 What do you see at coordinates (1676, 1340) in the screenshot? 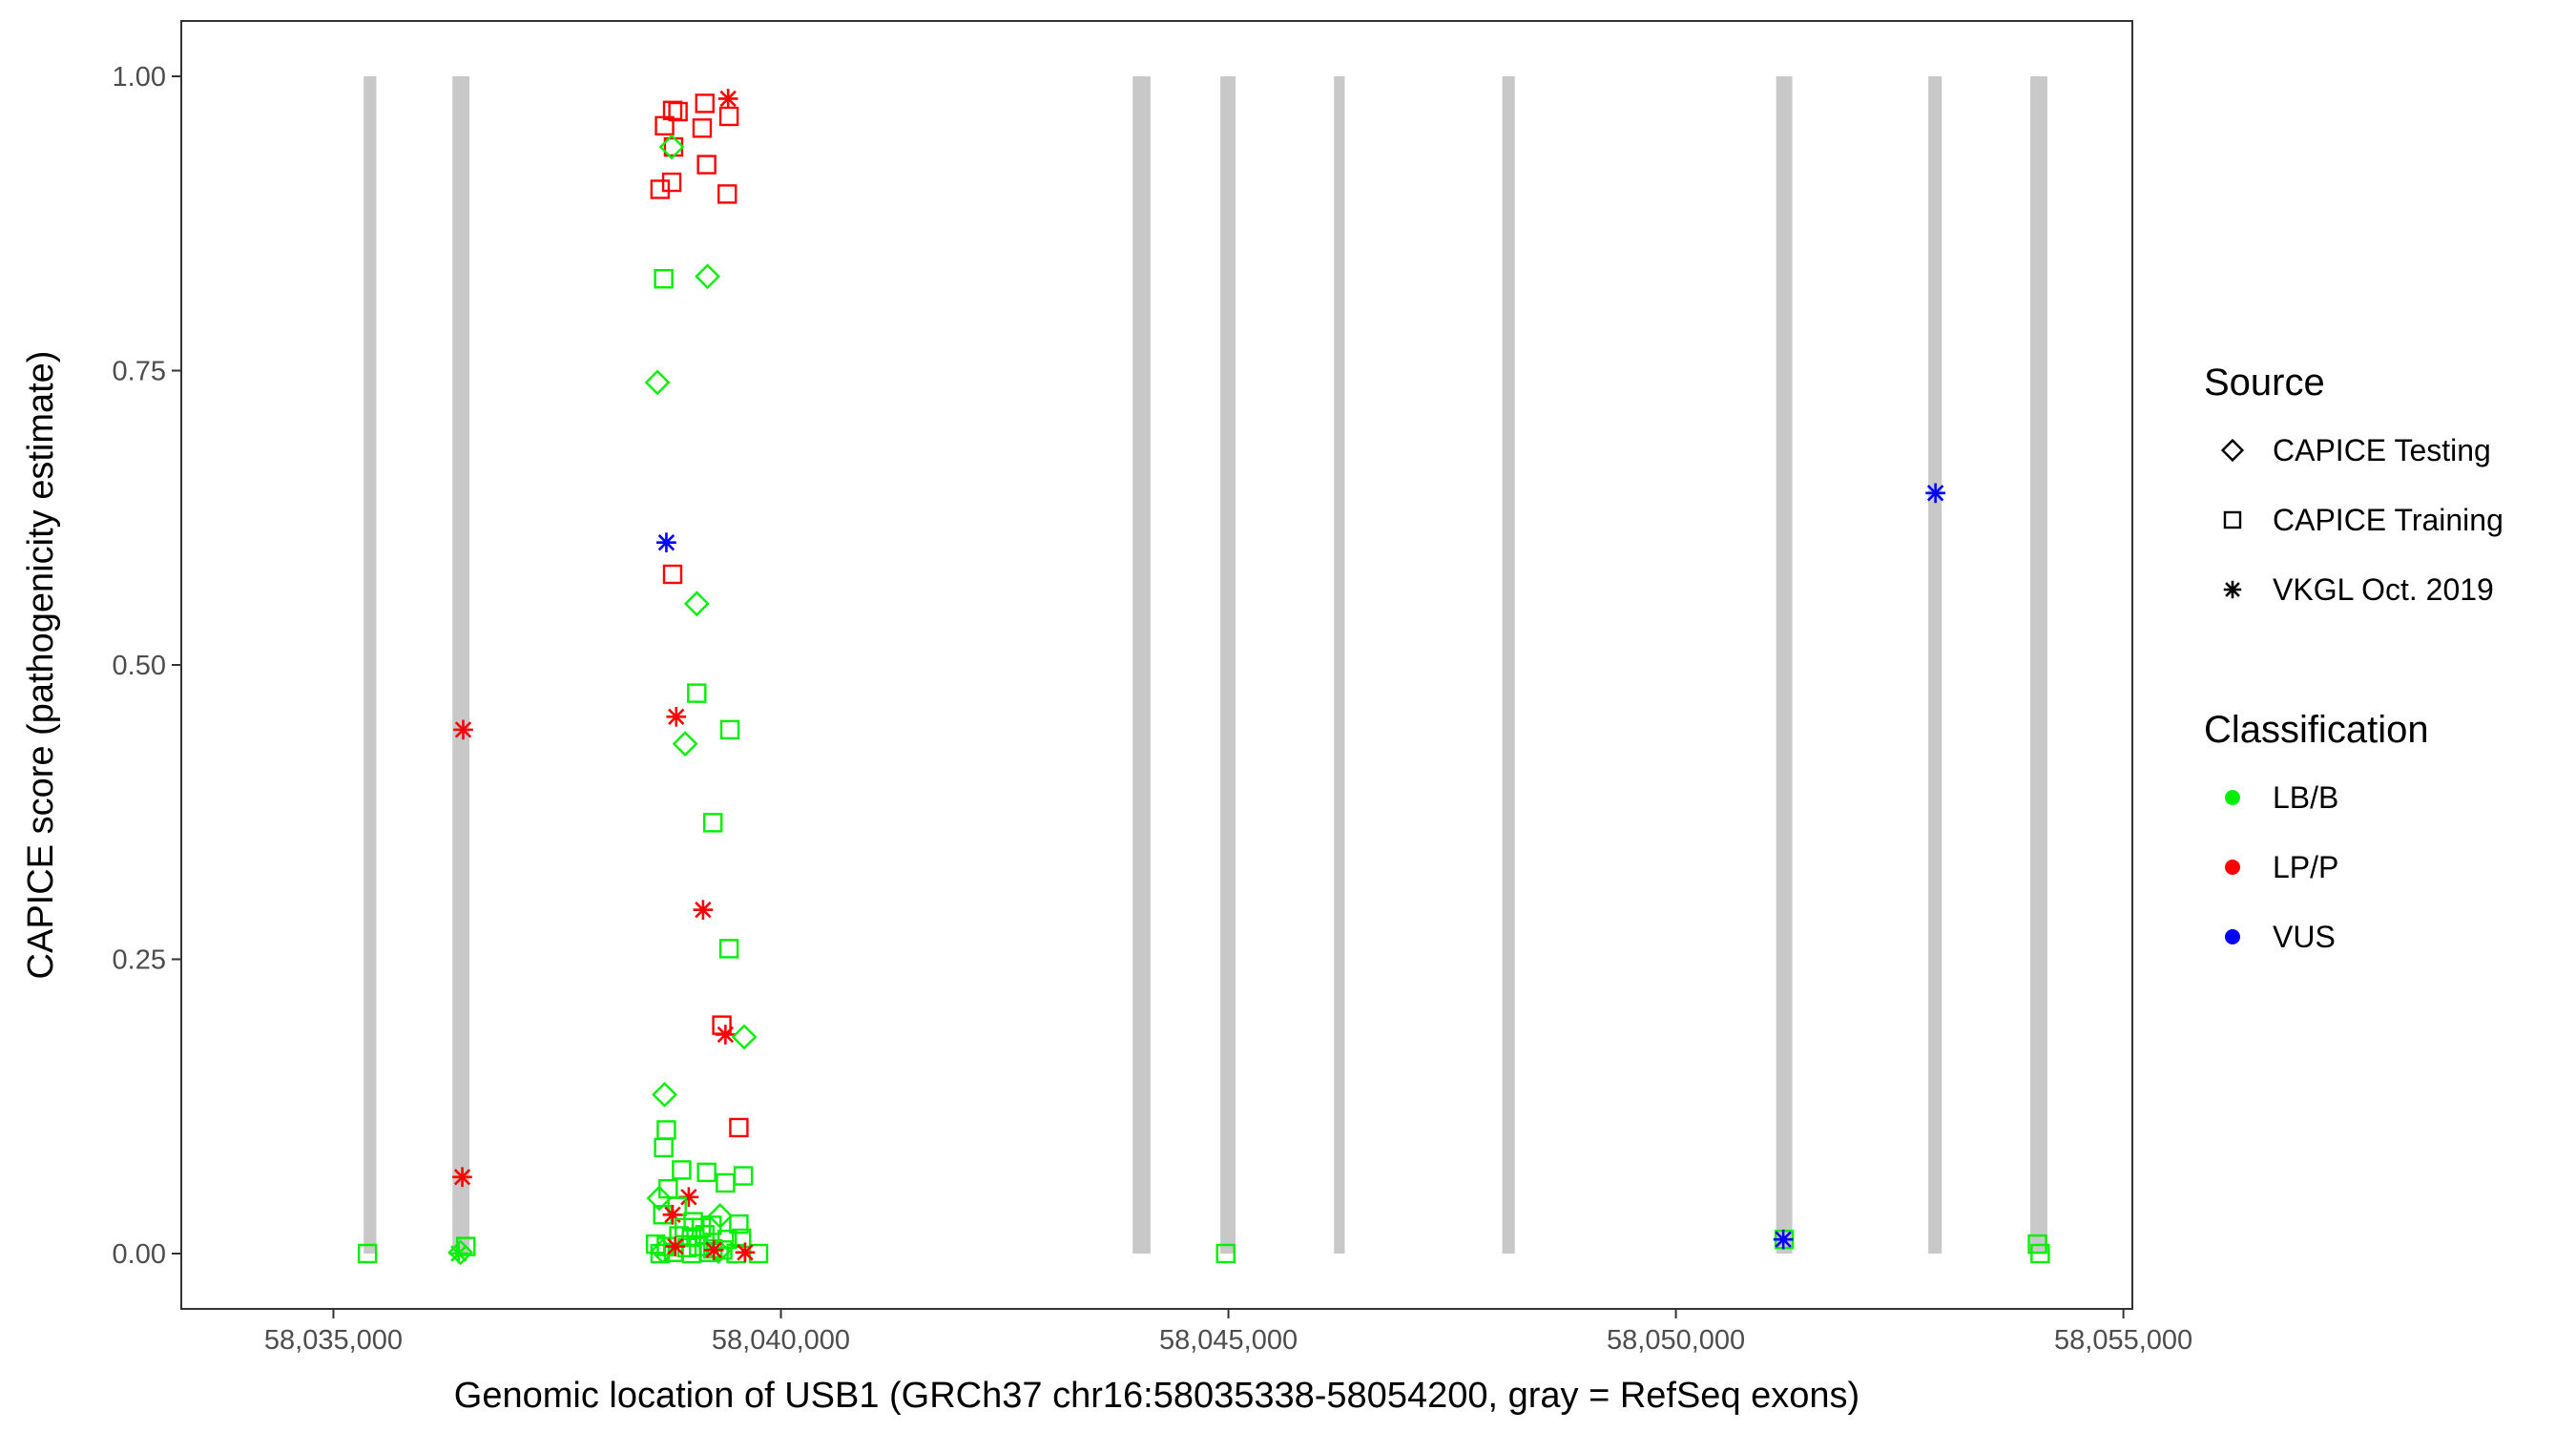
I see `x-tick-label: 58,050,000` at bounding box center [1676, 1340].